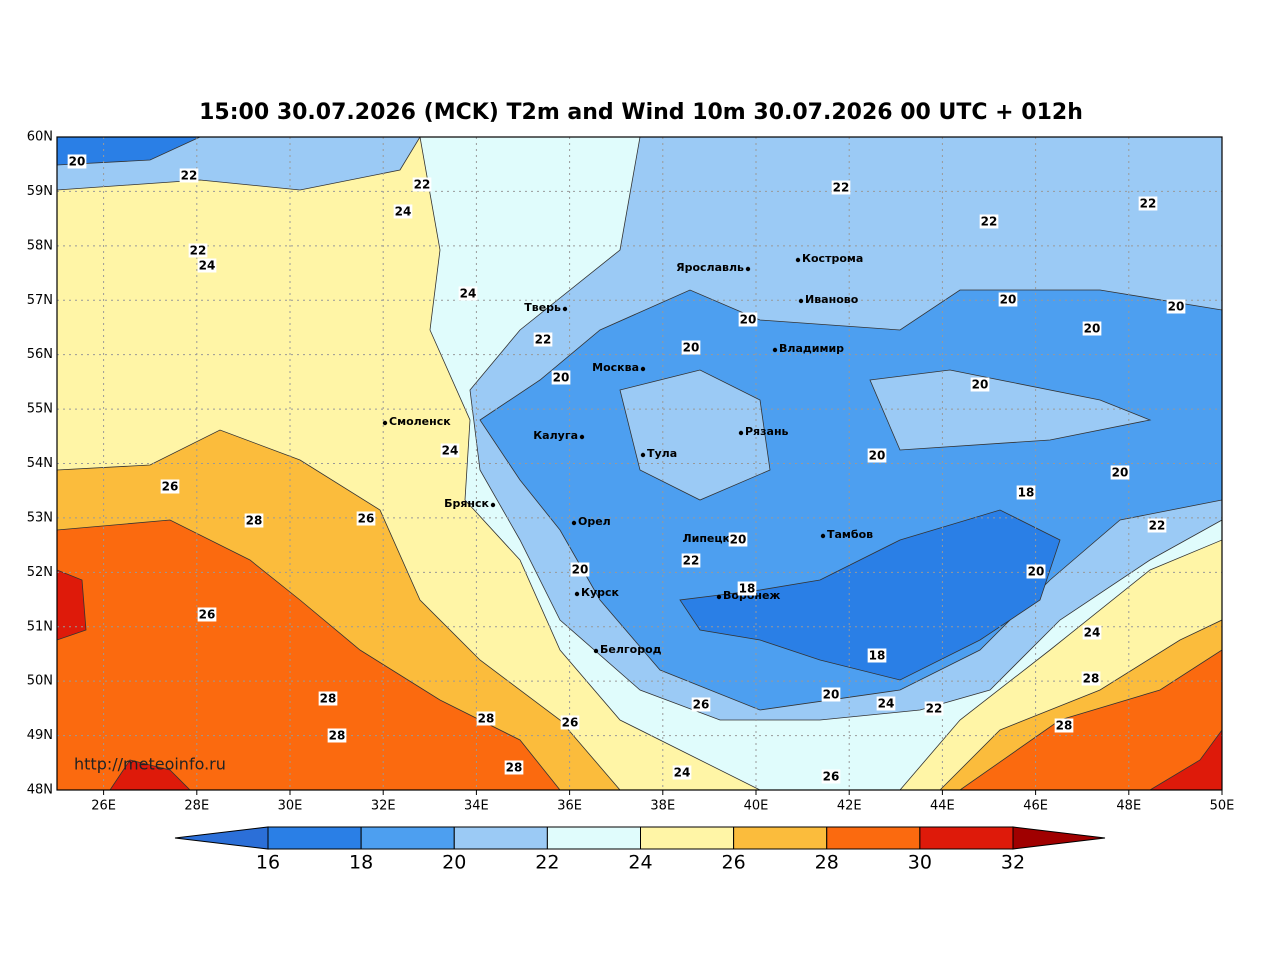  What do you see at coordinates (40, 409) in the screenshot?
I see `lat-tick-label: 55N` at bounding box center [40, 409].